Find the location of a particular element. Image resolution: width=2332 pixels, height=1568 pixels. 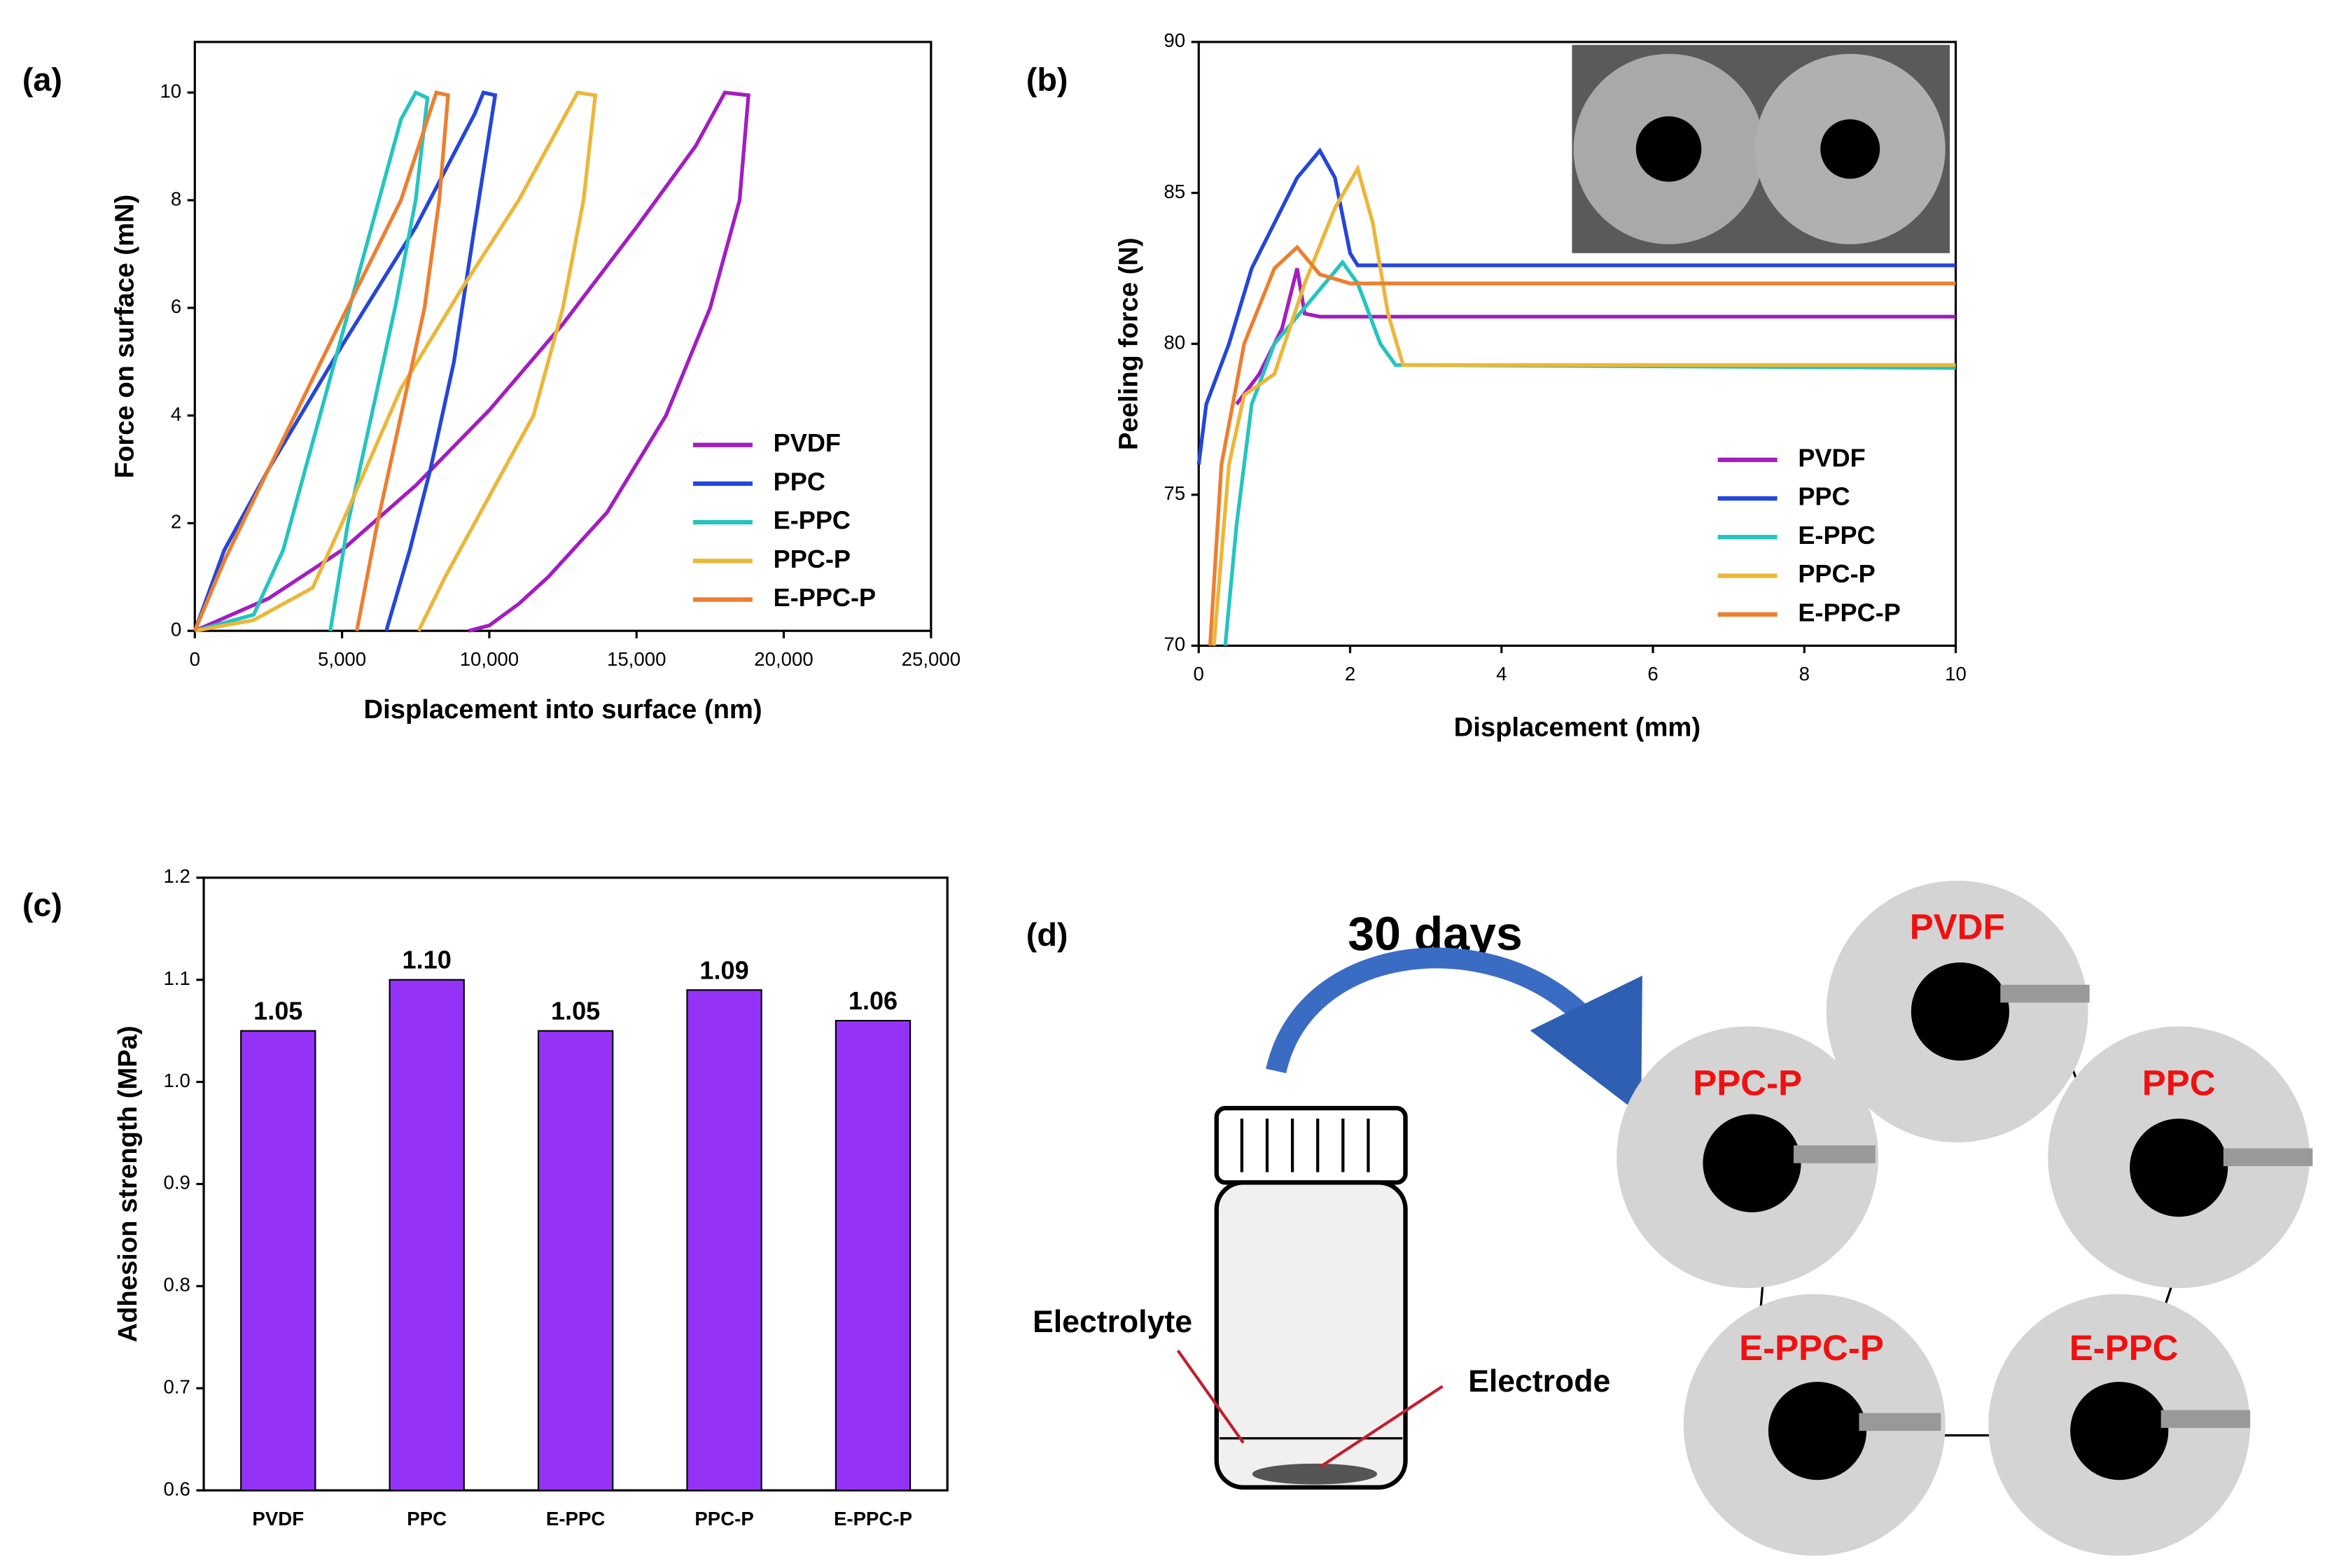

y-tick-label: 0.6 is located at coordinates (177, 1488).